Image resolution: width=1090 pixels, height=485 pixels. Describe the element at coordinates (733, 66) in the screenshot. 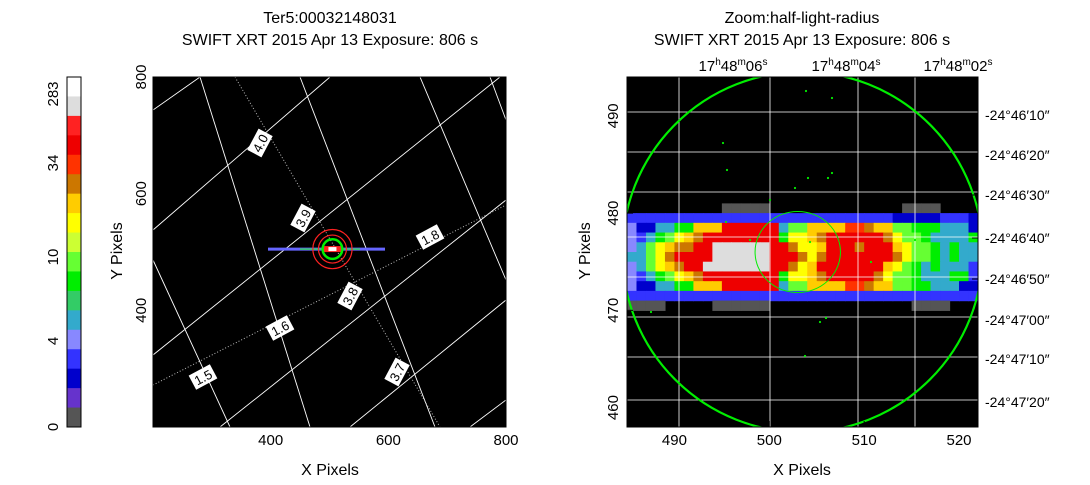

I see `ra-tick-label: 17h48m06s` at that location.